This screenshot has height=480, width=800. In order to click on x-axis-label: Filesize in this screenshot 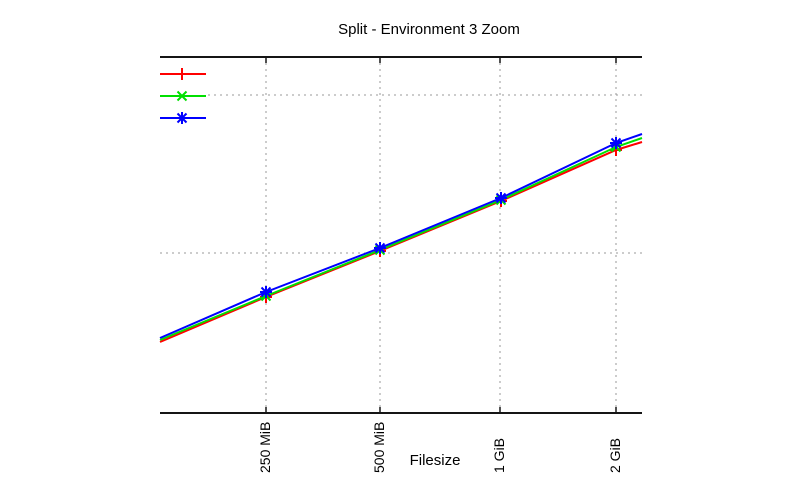, I will do `click(435, 460)`.